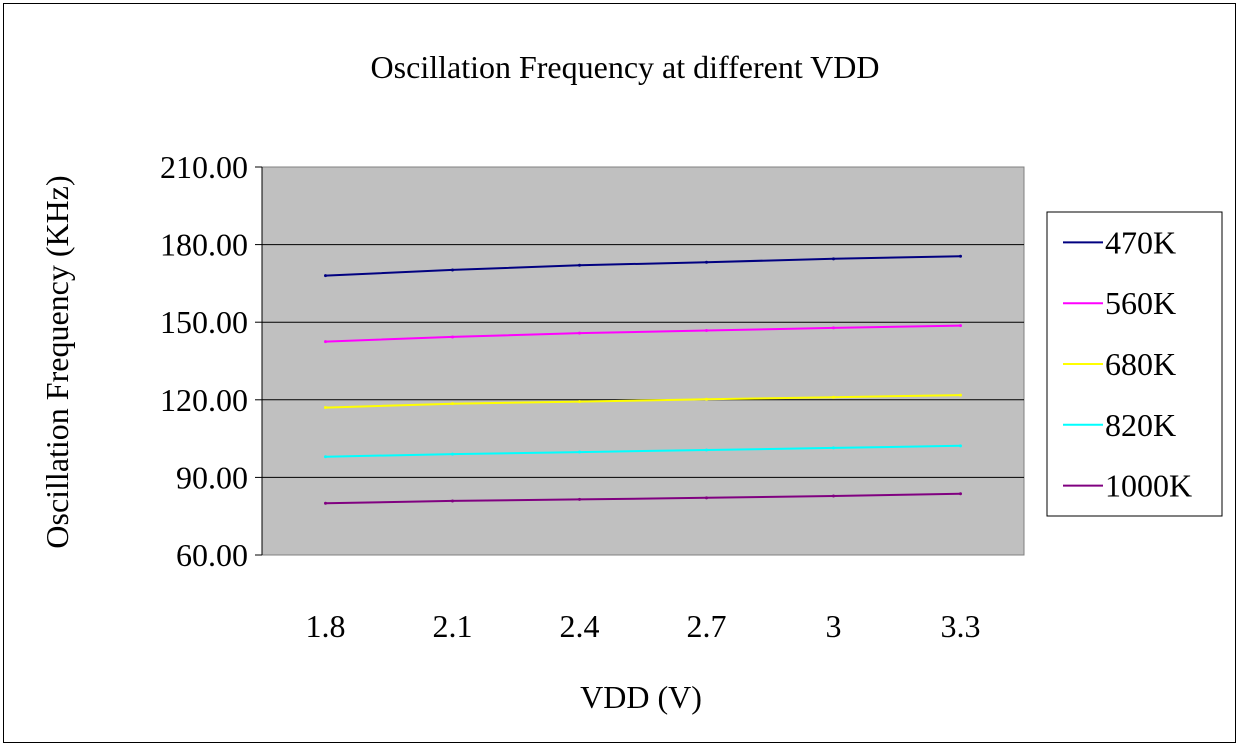 The width and height of the screenshot is (1241, 748). Describe the element at coordinates (212, 555) in the screenshot. I see `y-tick-label: 60.00` at that location.